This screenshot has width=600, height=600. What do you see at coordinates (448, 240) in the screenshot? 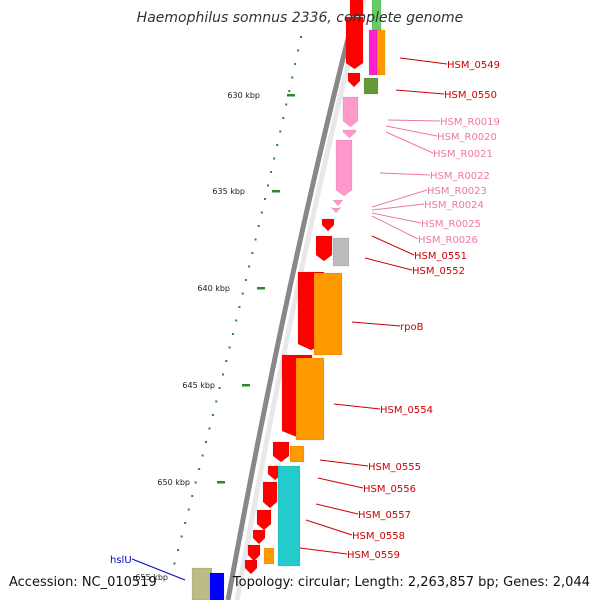
I see `gene-label: HSM_R0026` at bounding box center [448, 240].